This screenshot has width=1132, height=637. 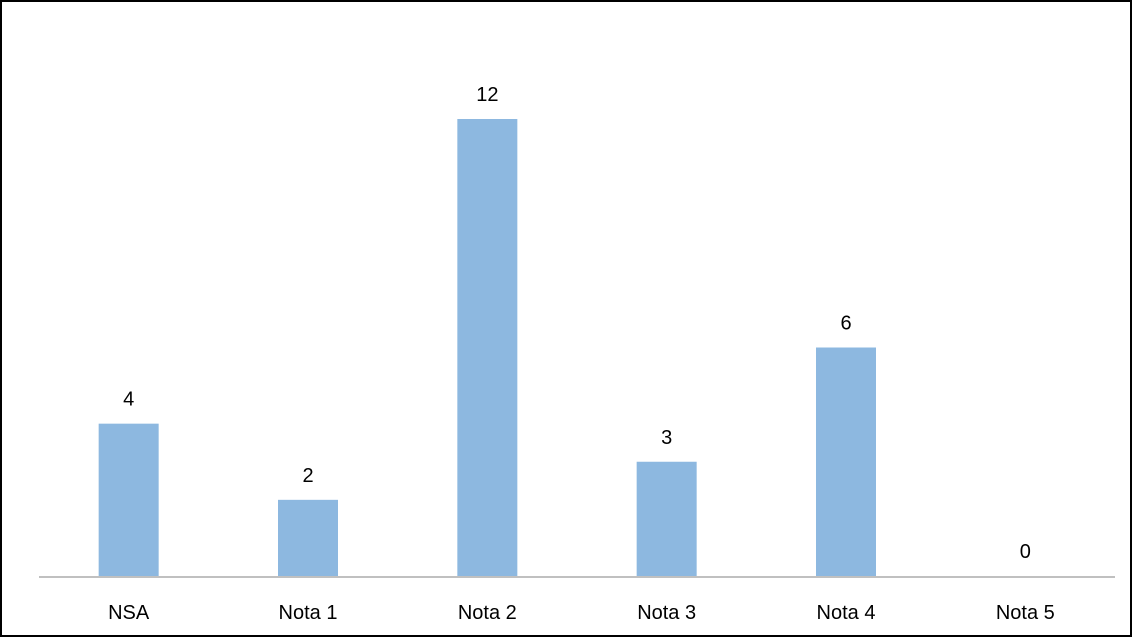 I want to click on tick-labels-layer: NSA Nota 1 Nota 2 Nota 3 Nota 4 Nota 5, so click(x=581, y=613).